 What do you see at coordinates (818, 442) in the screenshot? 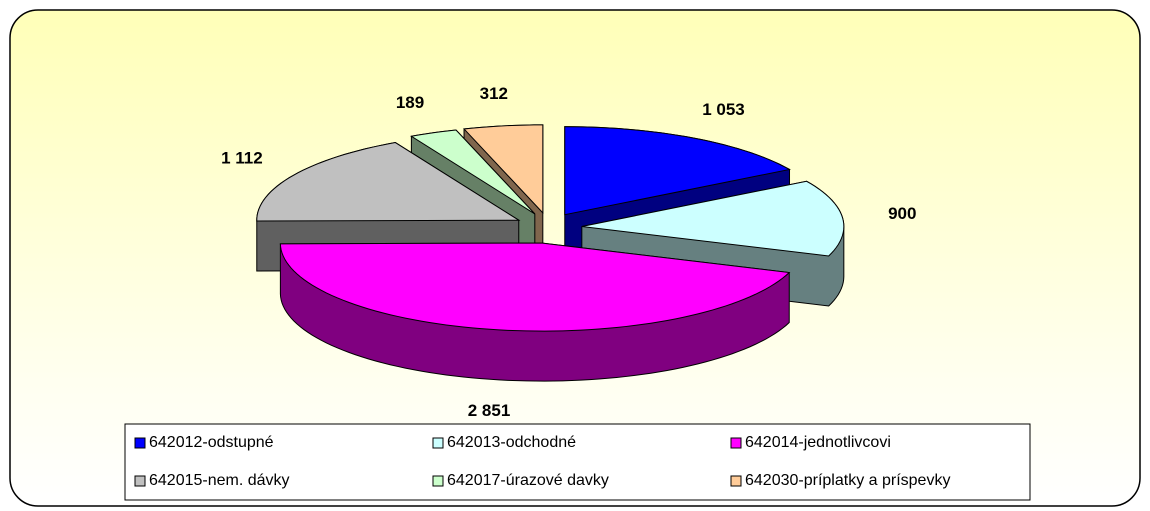
I see `legend-label: 642014-jednotlivcovi` at bounding box center [818, 442].